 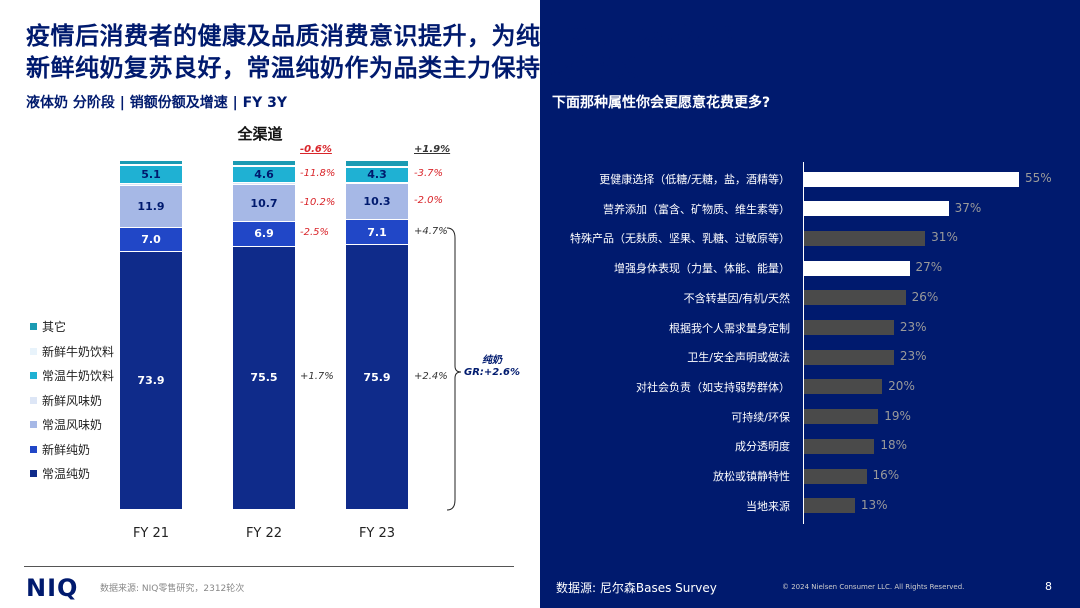 I want to click on bar-segment: 73.9, so click(x=151, y=381).